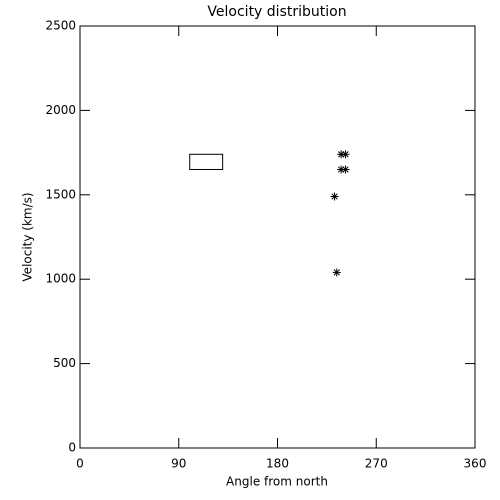 This screenshot has height=500, width=500. What do you see at coordinates (60, 279) in the screenshot?
I see `y-tick-label: 1000` at bounding box center [60, 279].